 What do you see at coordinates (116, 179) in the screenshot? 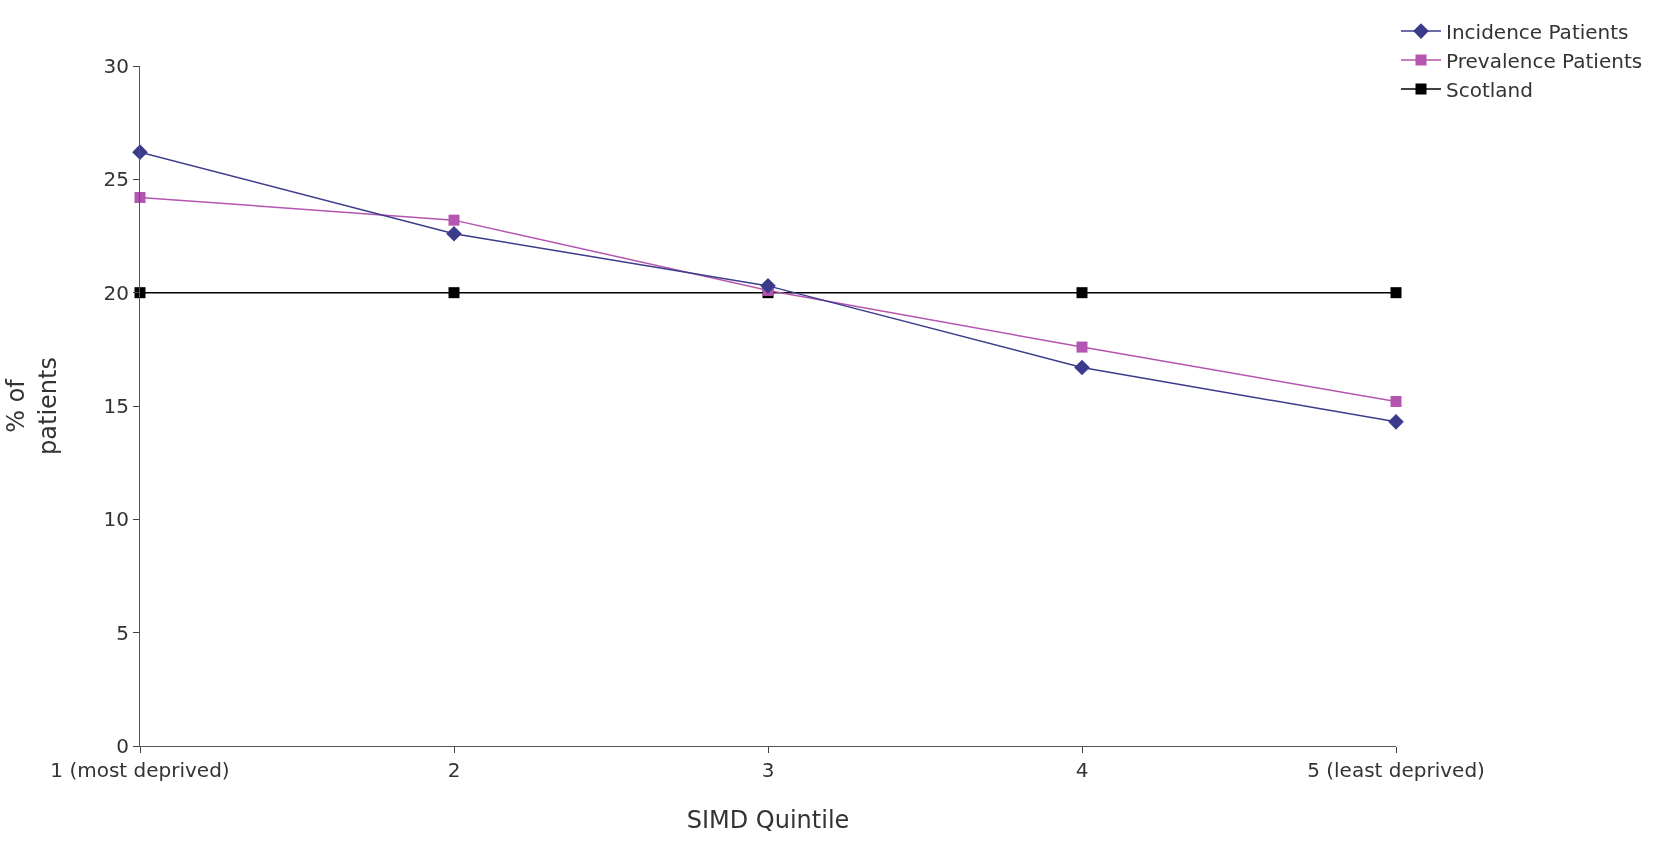
I see `y-tick-label: 25` at bounding box center [116, 179].